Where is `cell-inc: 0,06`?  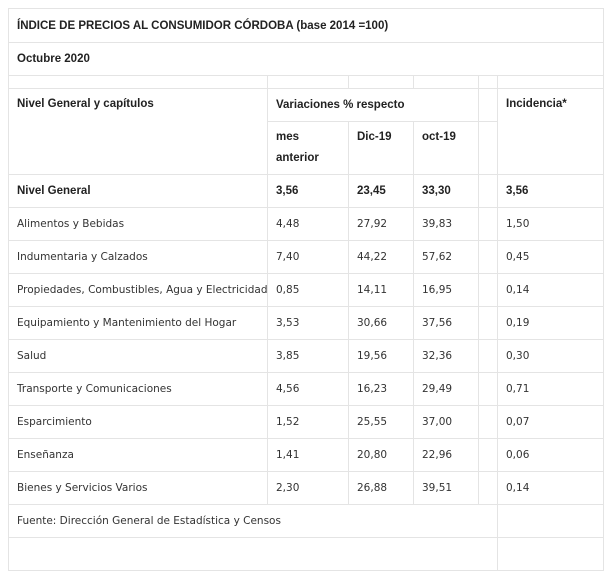 cell-inc: 0,06 is located at coordinates (550, 455).